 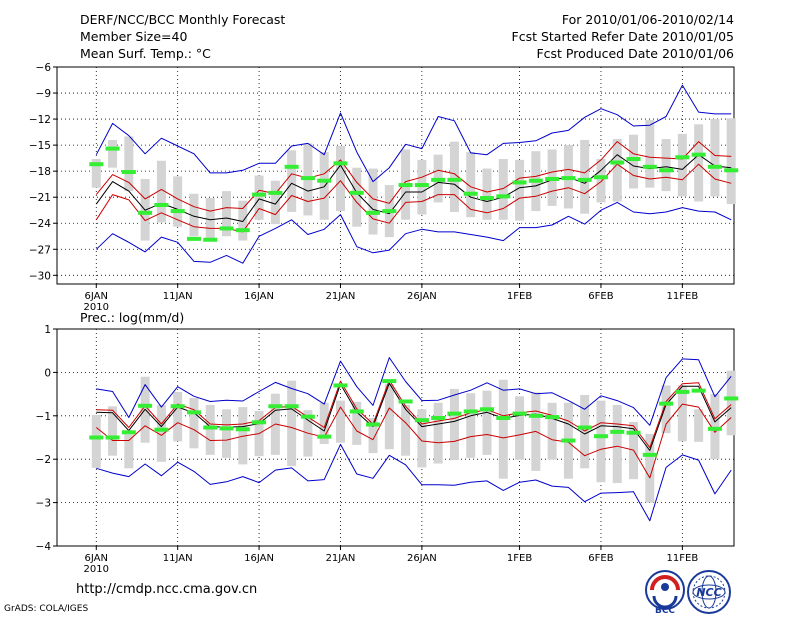 What do you see at coordinates (422, 558) in the screenshot?
I see `x-tick-label: 26JAN` at bounding box center [422, 558].